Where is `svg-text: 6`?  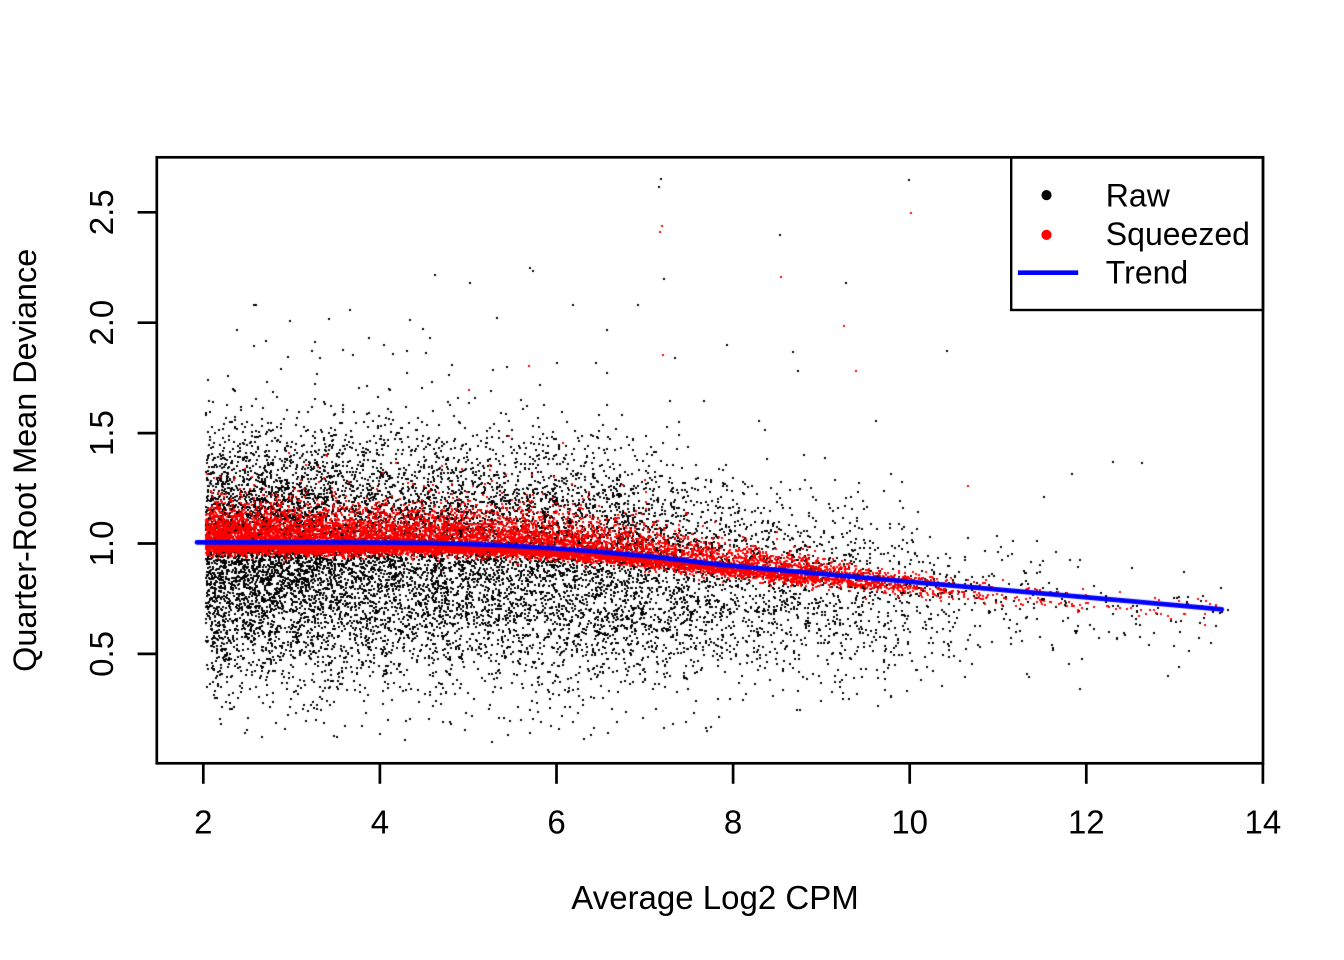
svg-text: 6 is located at coordinates (556, 821).